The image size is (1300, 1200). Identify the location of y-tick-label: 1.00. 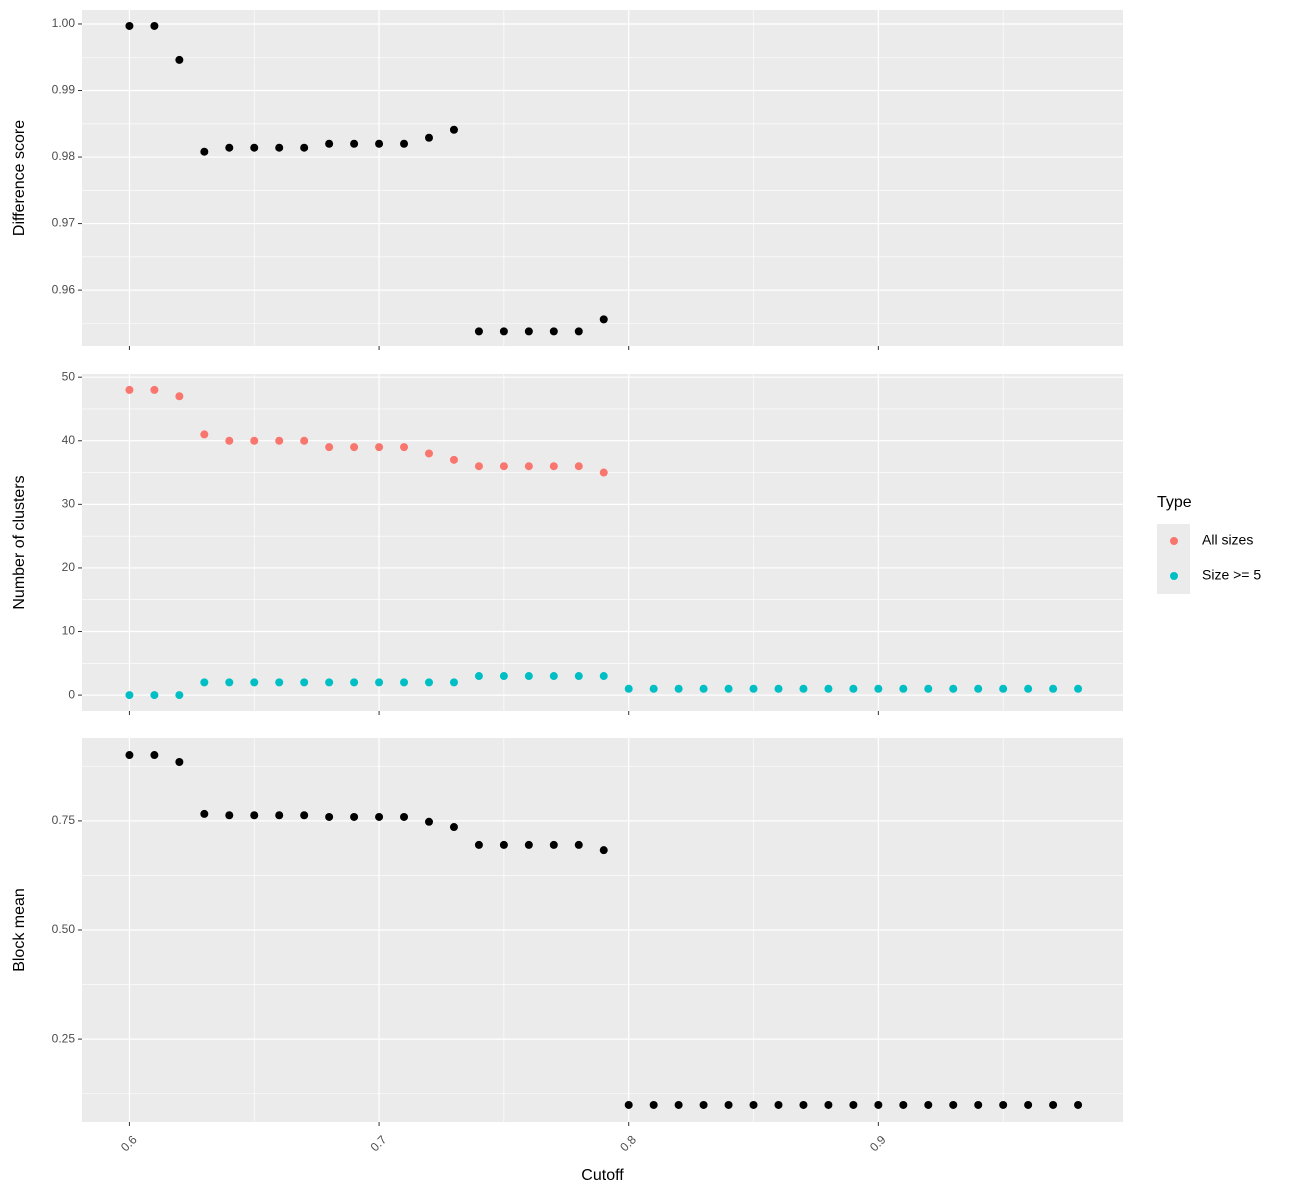
(64, 23).